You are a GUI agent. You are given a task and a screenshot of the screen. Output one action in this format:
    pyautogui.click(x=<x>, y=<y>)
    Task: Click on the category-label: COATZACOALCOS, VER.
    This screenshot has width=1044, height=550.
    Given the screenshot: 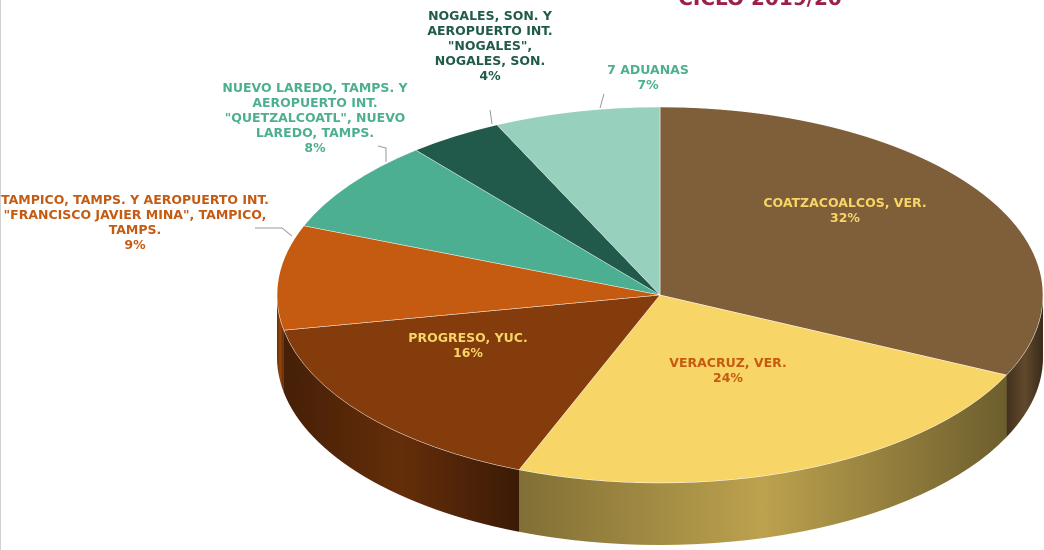 What is the action you would take?
    pyautogui.click(x=845, y=202)
    